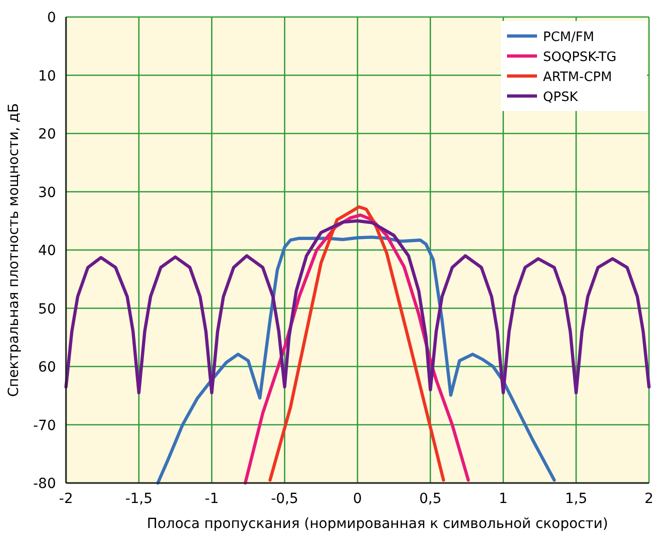 The image size is (659, 534). What do you see at coordinates (560, 97) in the screenshot?
I see `legend-label: QPSK` at bounding box center [560, 97].